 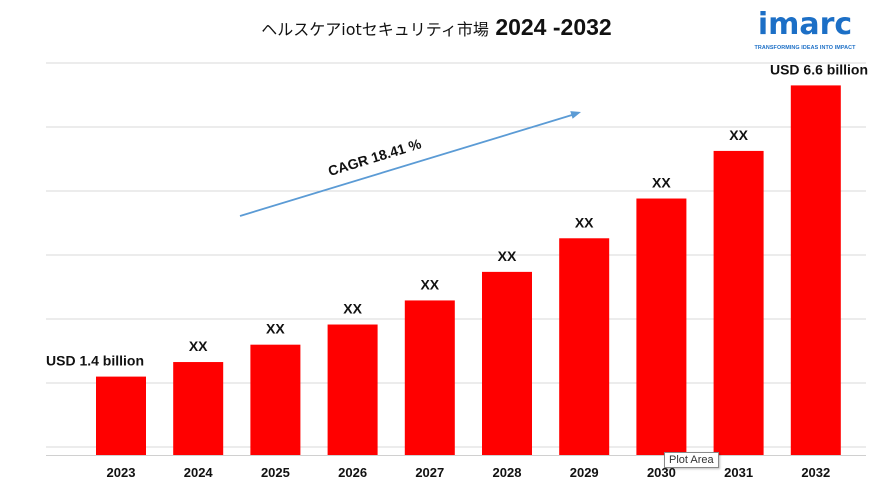 What do you see at coordinates (584, 346) in the screenshot?
I see `bar-2029` at bounding box center [584, 346].